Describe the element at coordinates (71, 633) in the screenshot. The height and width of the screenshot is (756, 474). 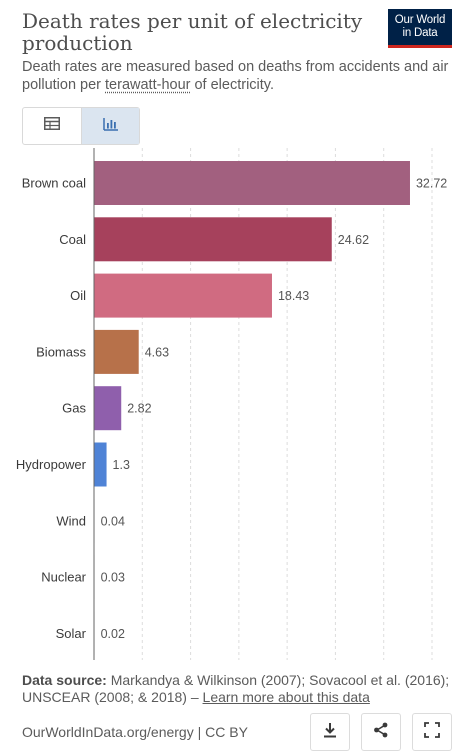
I see `category-label: Solar` at that location.